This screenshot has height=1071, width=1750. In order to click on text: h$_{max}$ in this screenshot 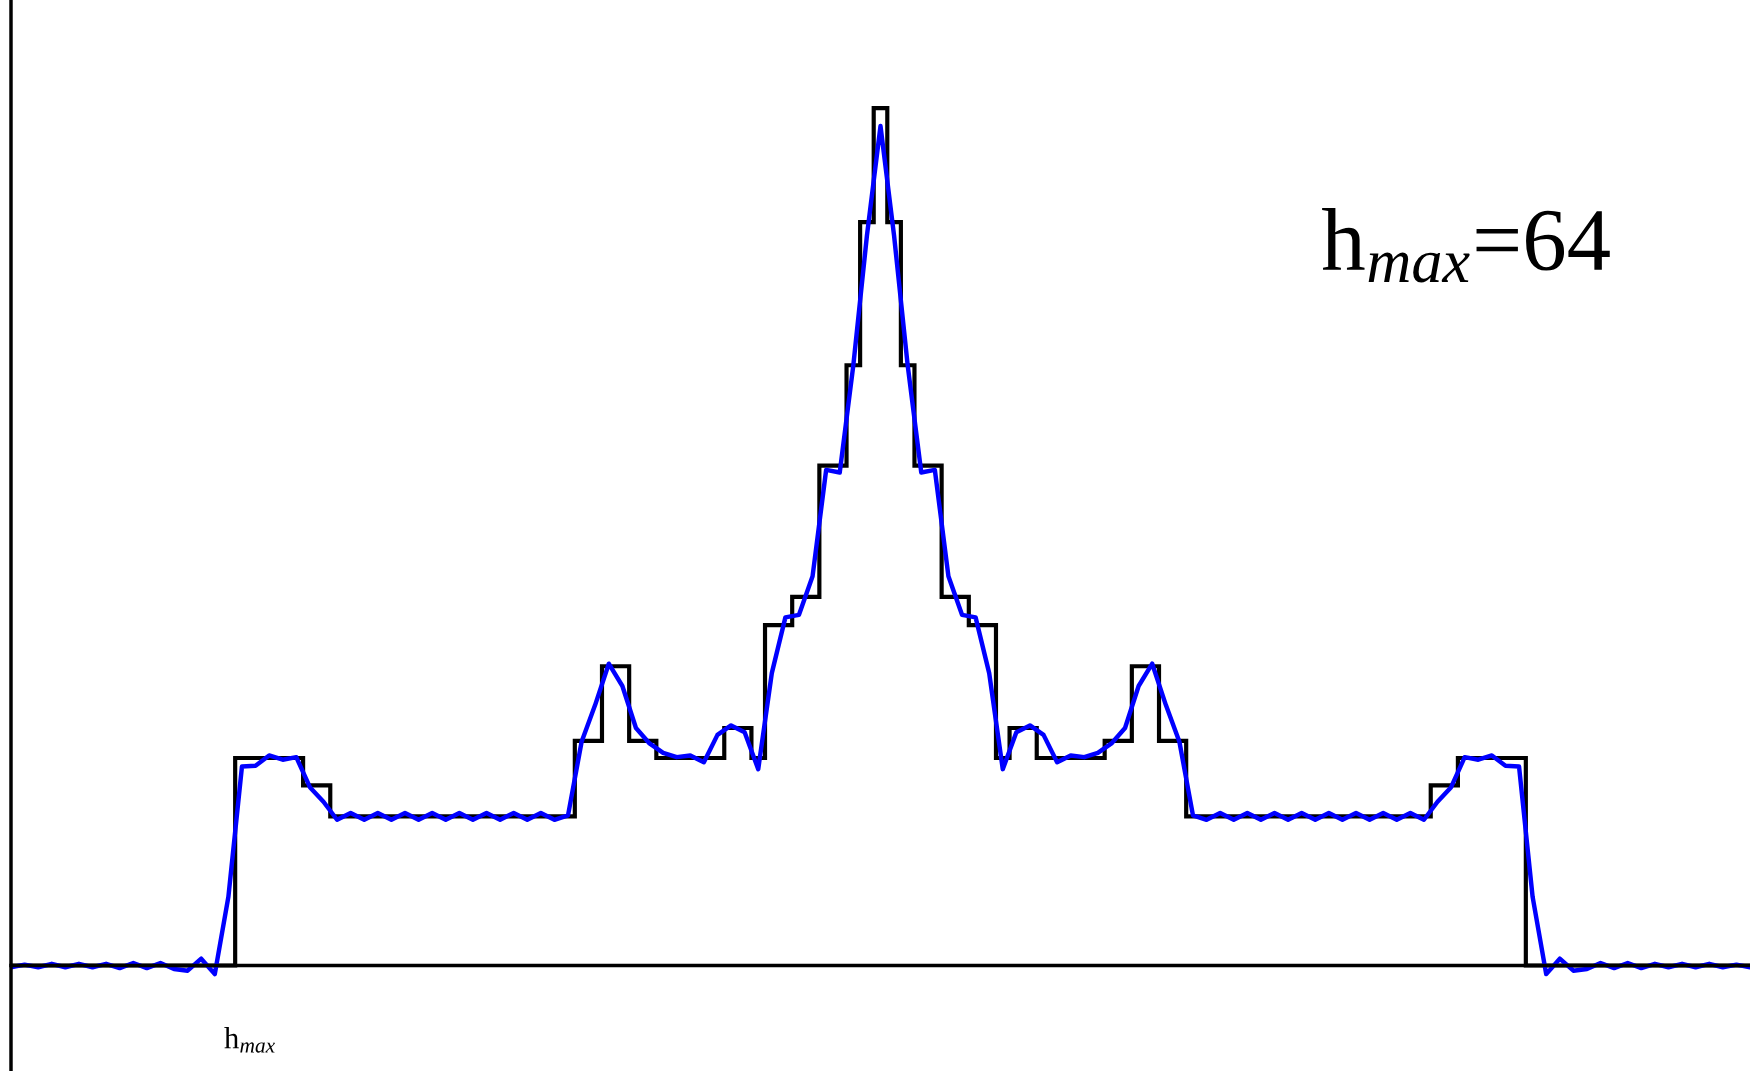, I will do `click(249, 1040)`.